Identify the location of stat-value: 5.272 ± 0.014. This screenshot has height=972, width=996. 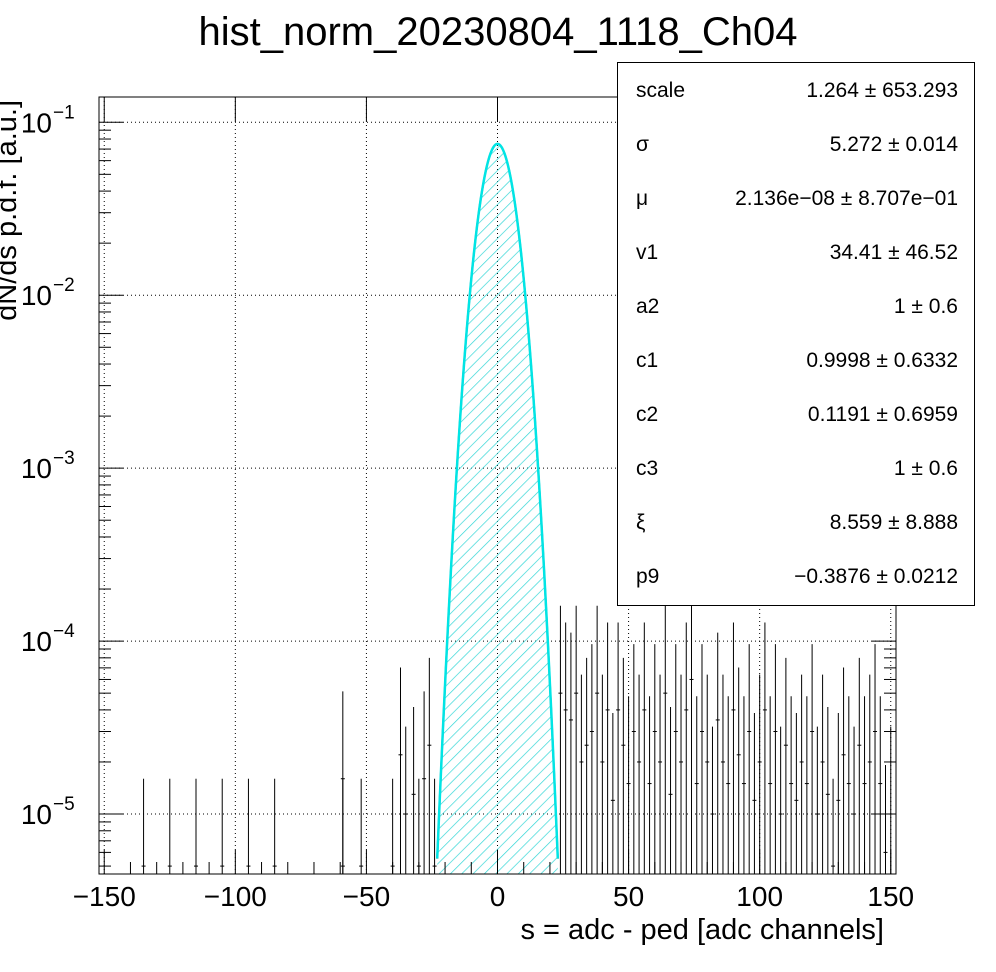
(893, 144).